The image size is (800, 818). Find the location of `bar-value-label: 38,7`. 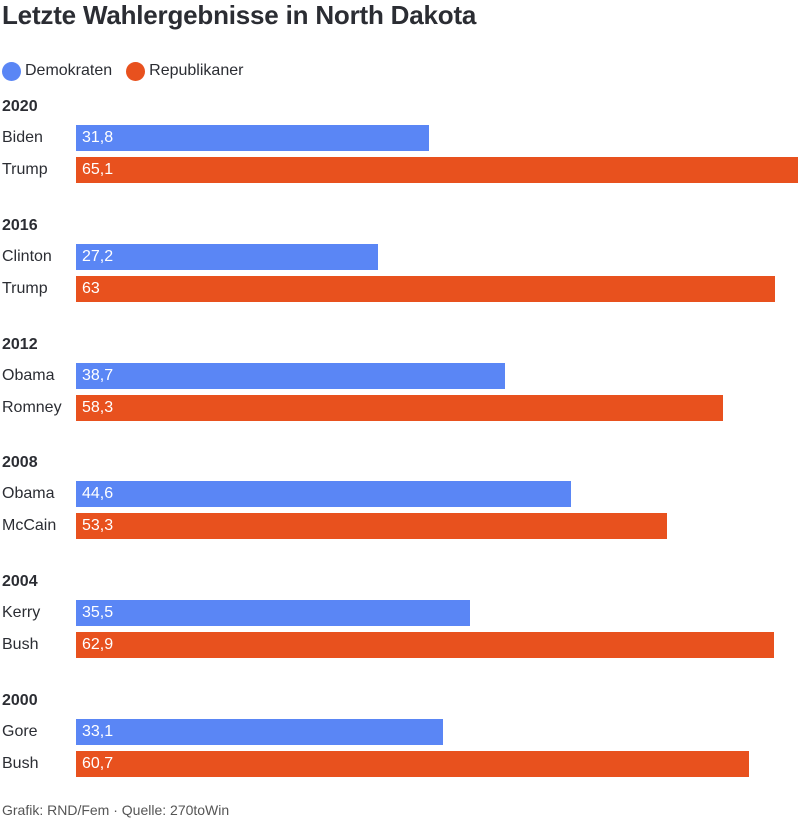

bar-value-label: 38,7 is located at coordinates (98, 375).